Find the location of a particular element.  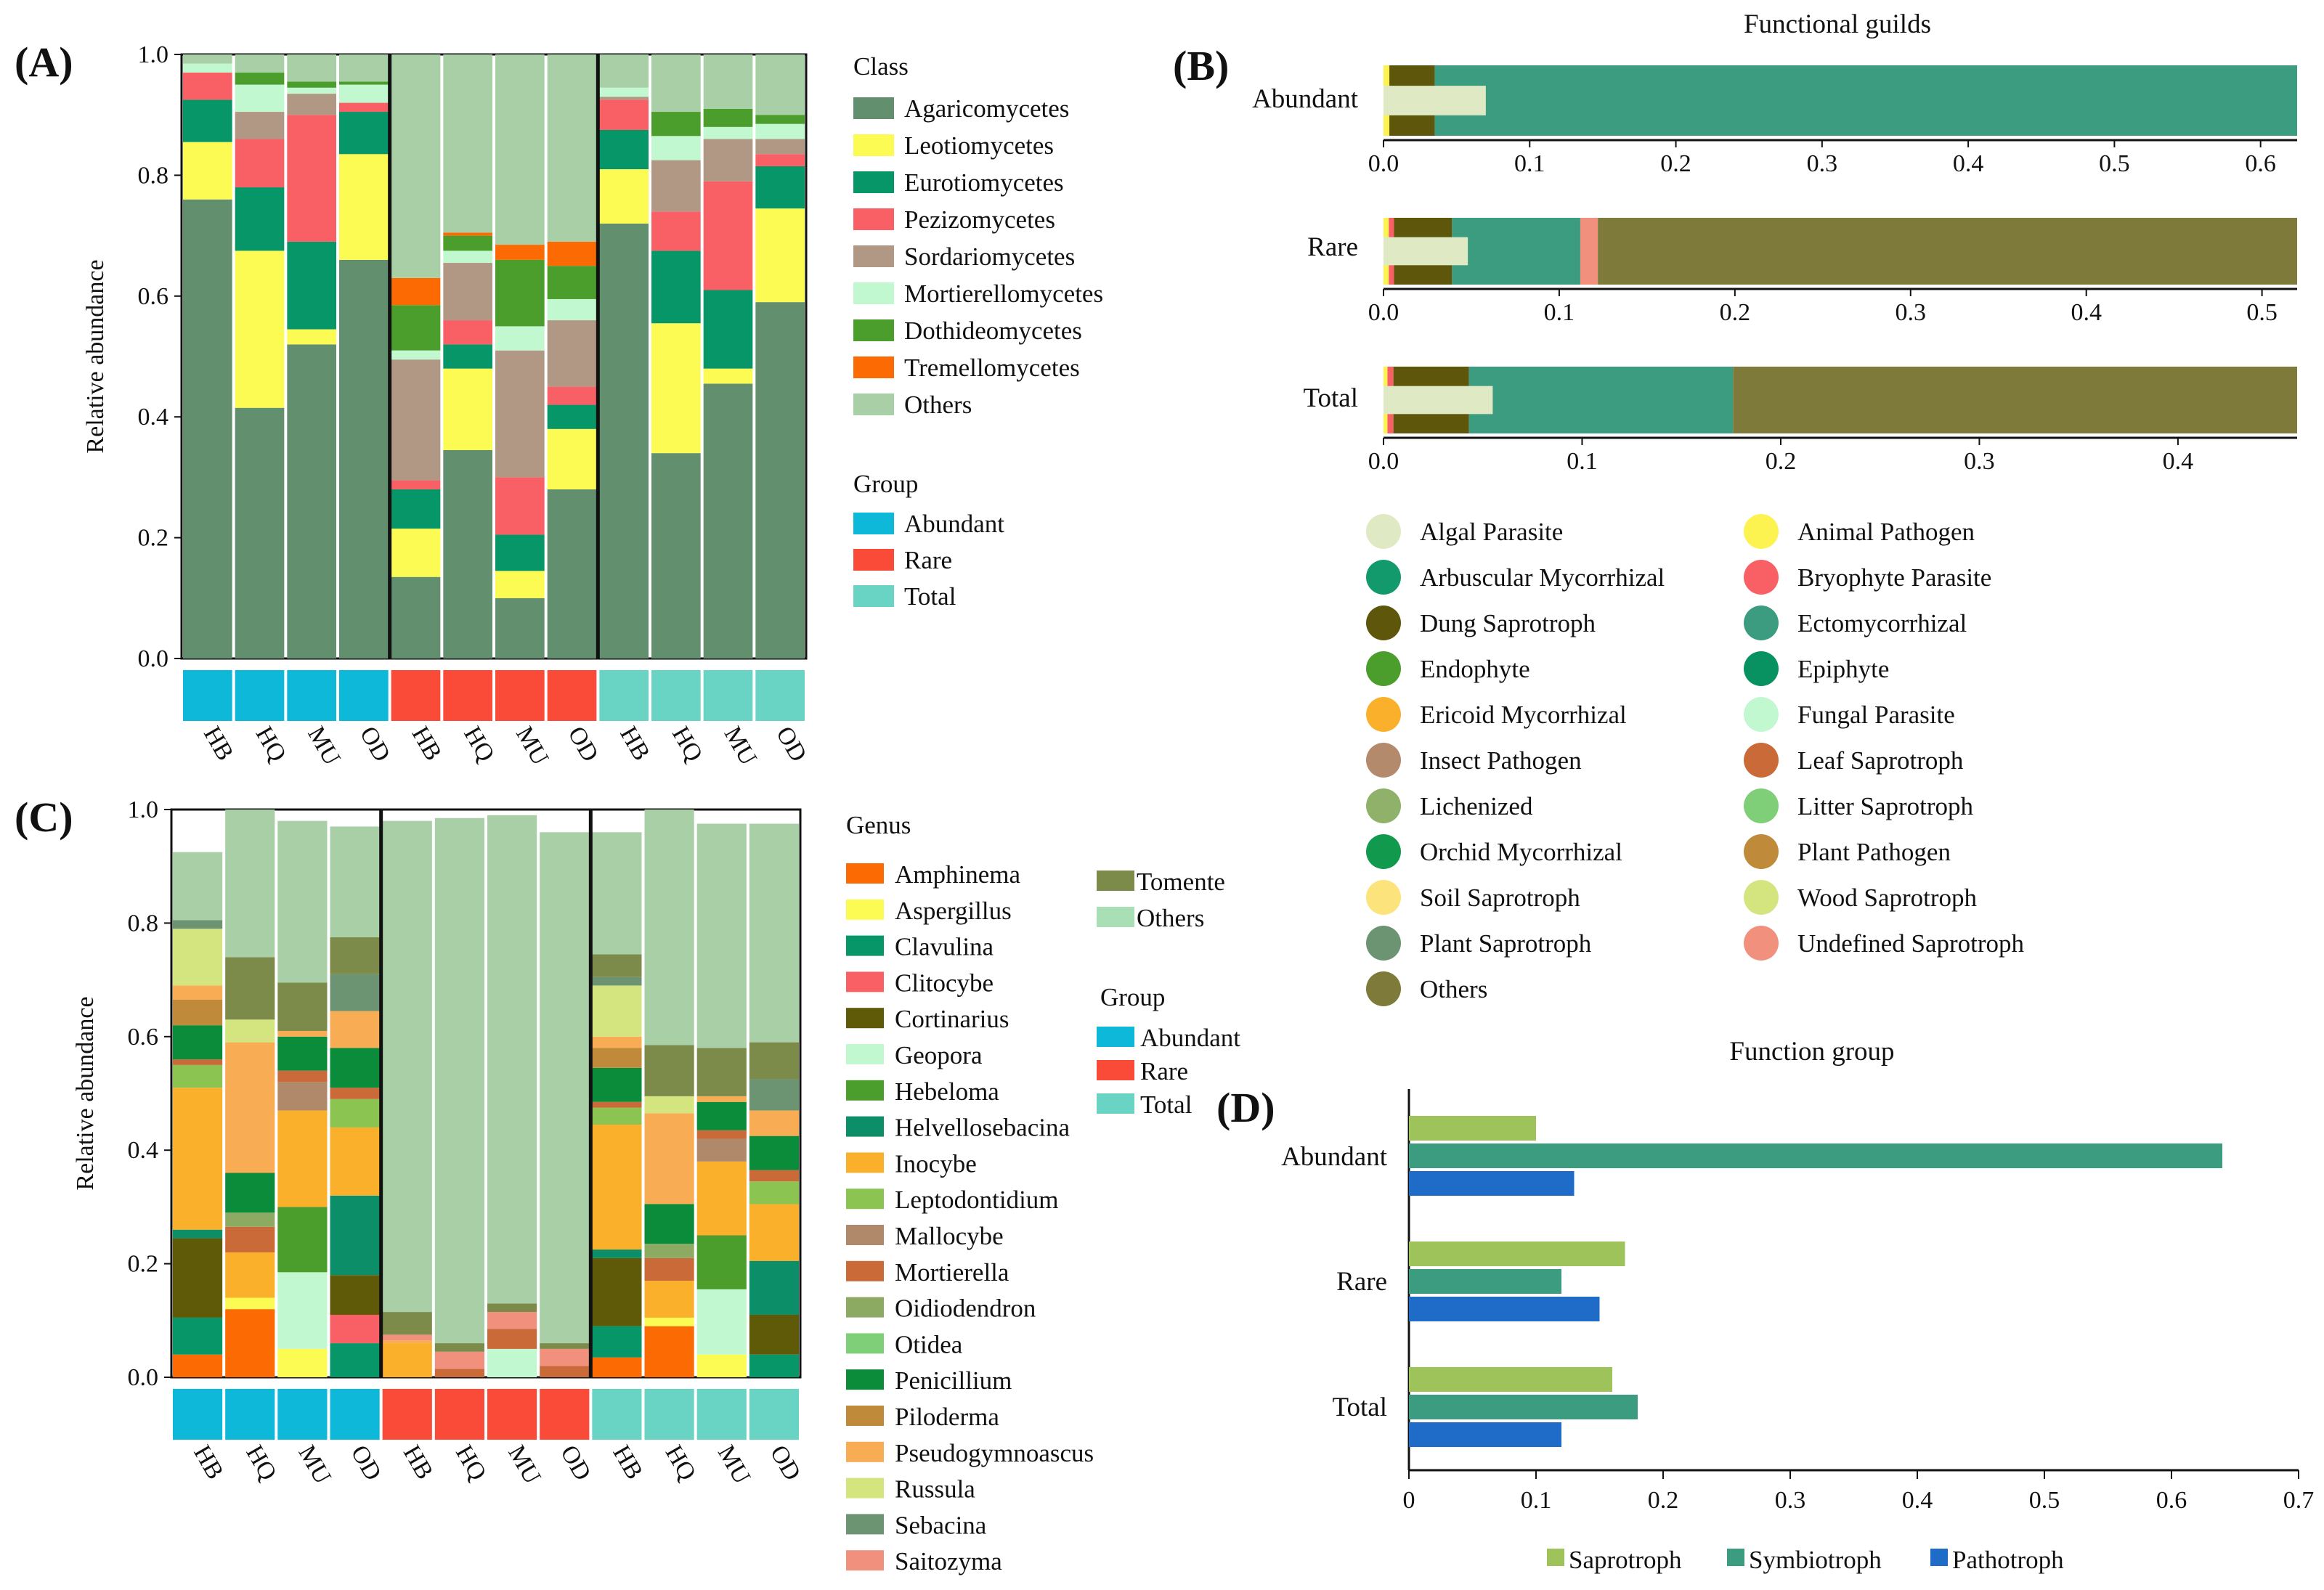

legend-dot-endophyte is located at coordinates (1383, 668).